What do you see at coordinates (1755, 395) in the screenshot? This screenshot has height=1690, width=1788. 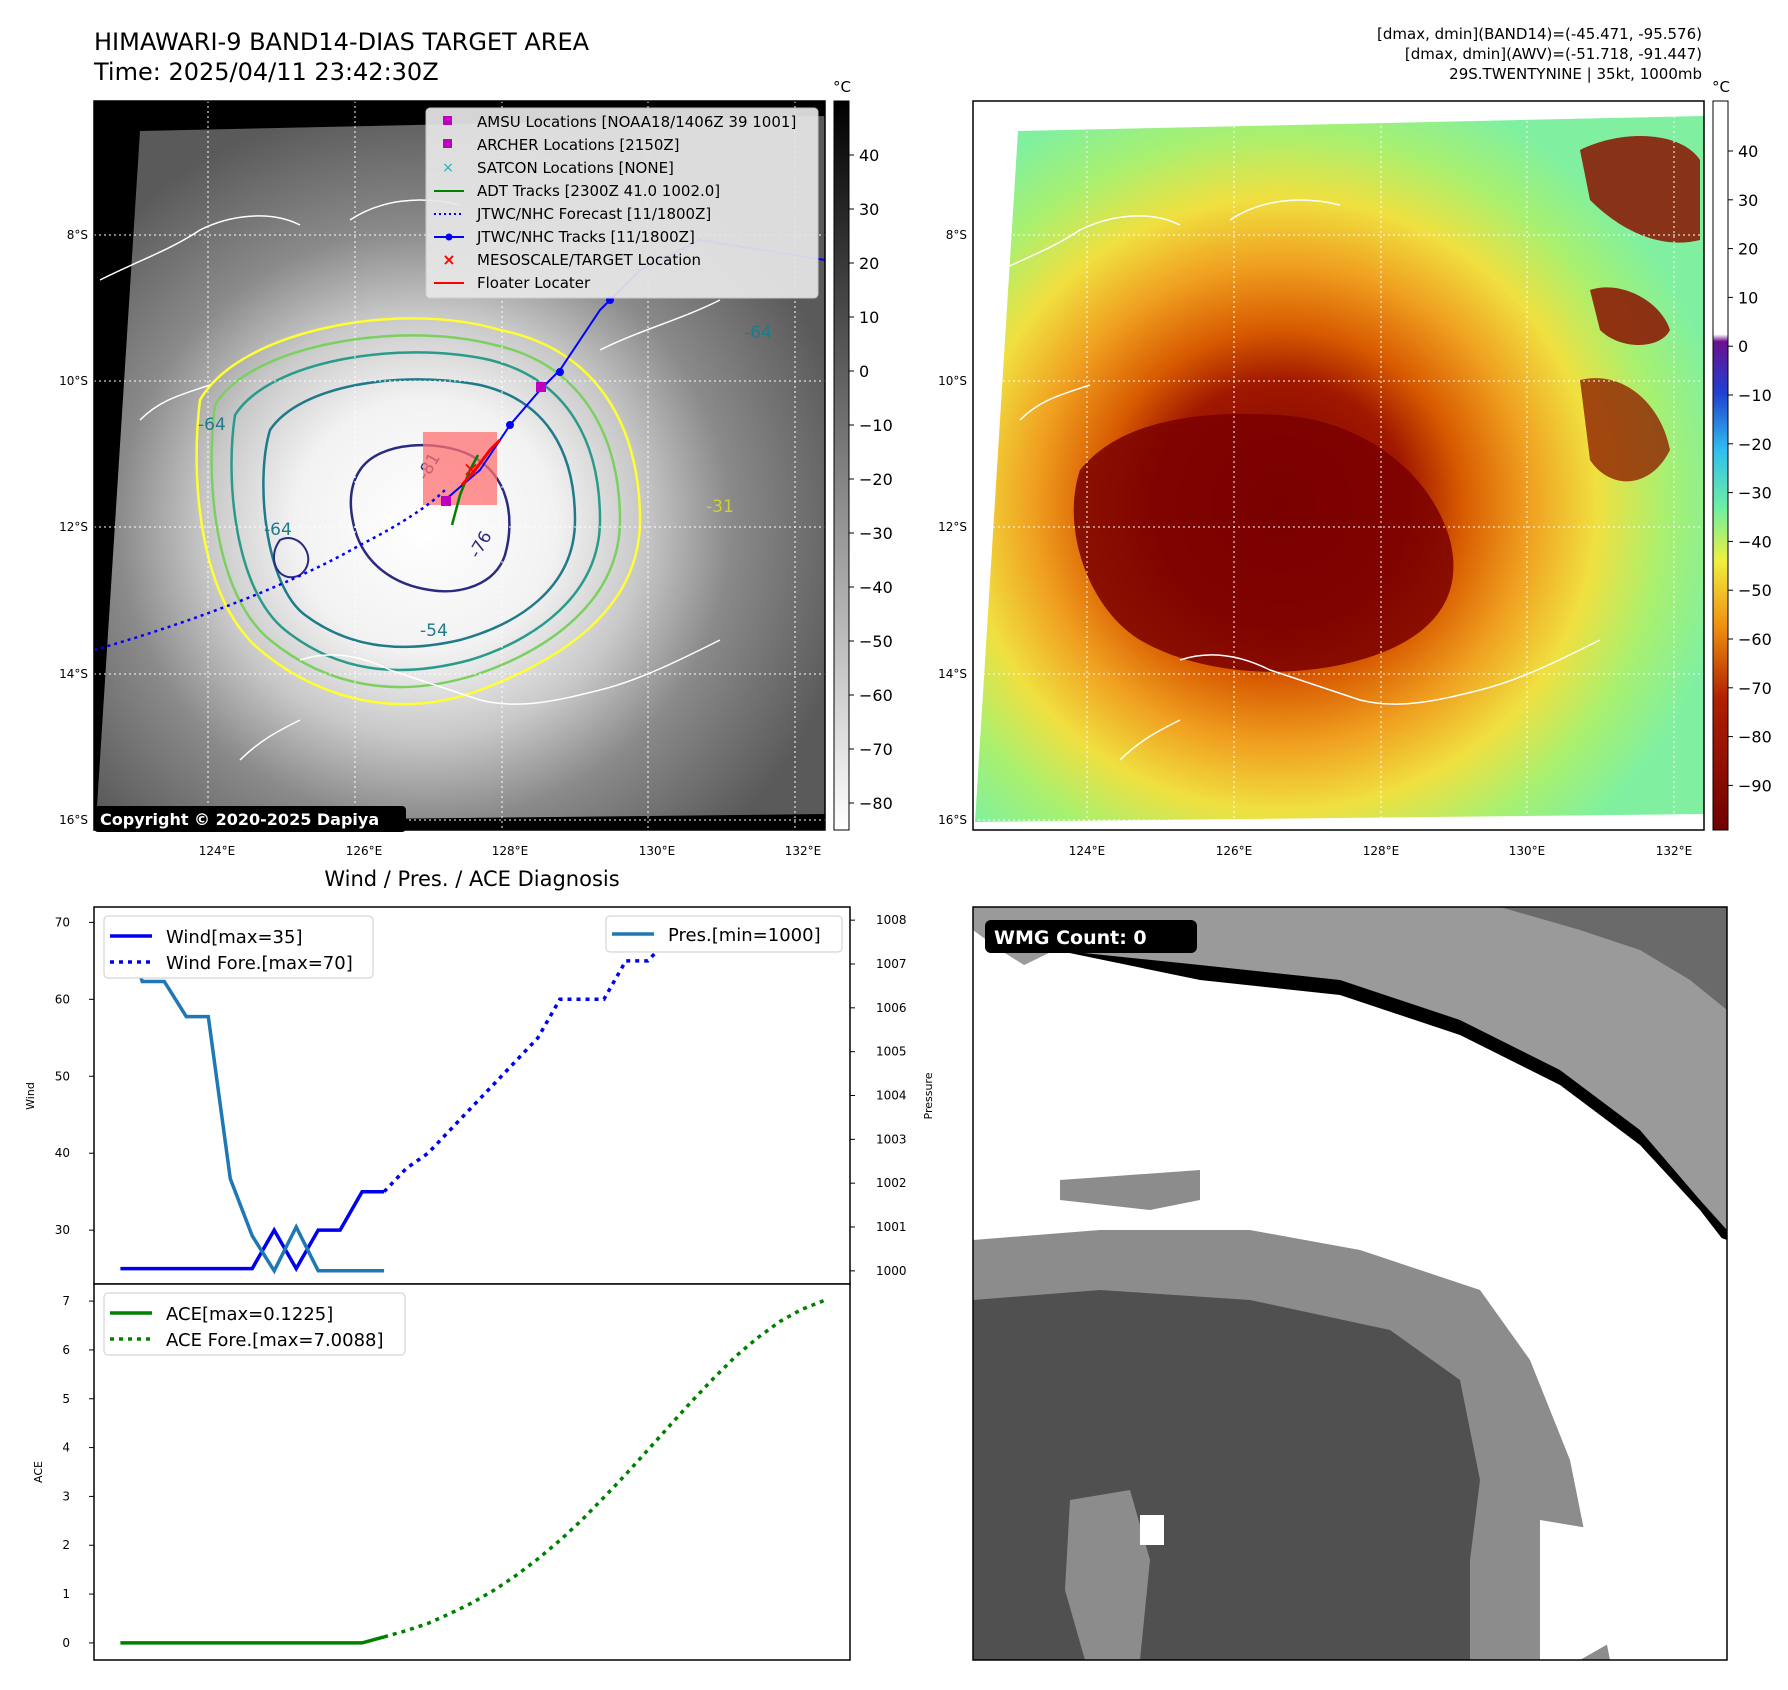 I see `colorbar-tick-label: −10` at bounding box center [1755, 395].